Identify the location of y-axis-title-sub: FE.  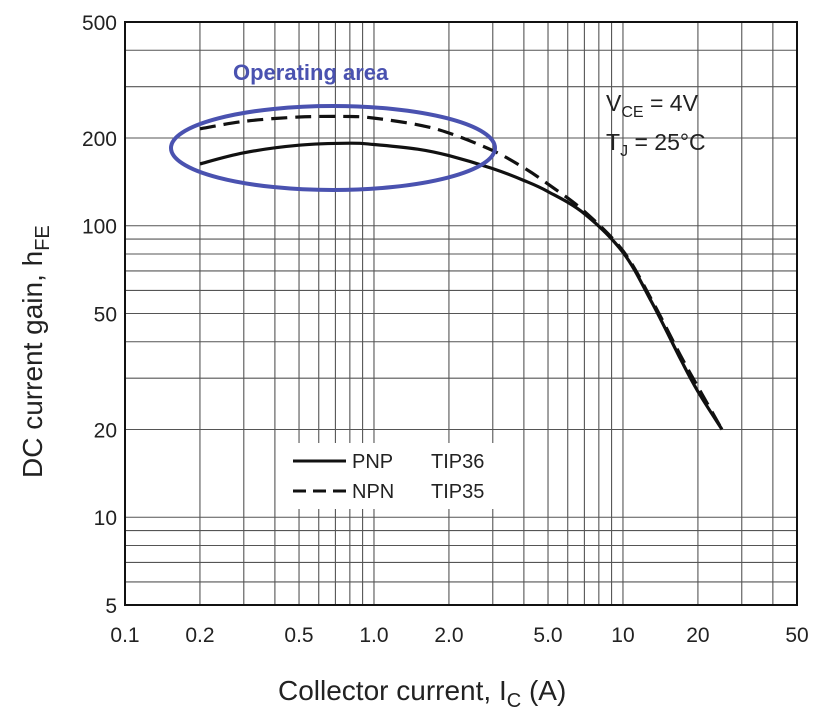
(43, 238).